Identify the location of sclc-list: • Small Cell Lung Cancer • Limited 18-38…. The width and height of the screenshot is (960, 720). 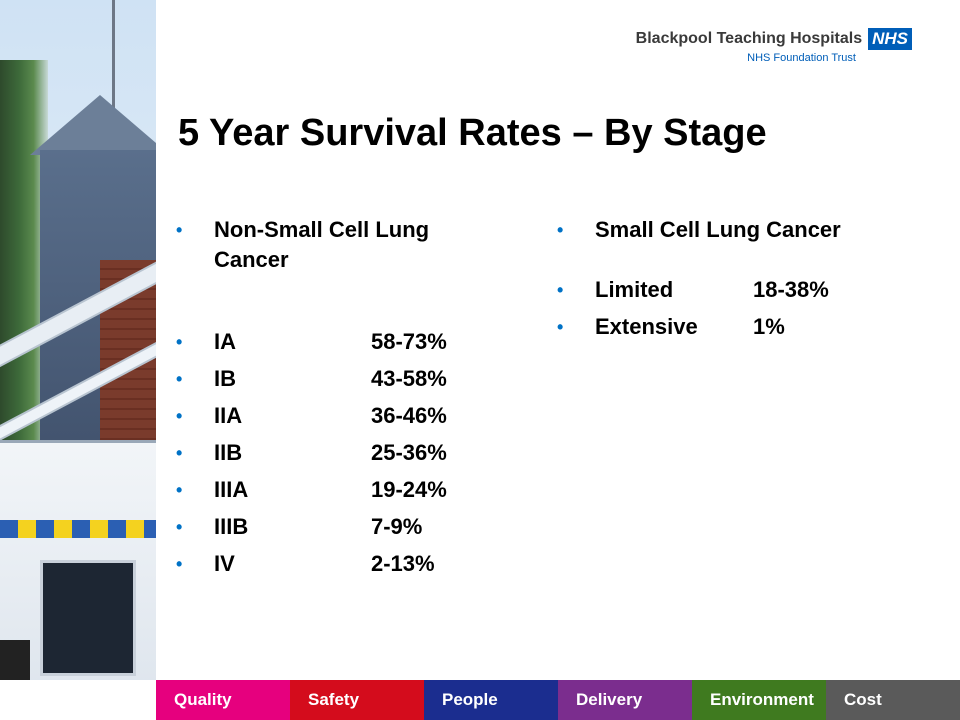
(747, 282).